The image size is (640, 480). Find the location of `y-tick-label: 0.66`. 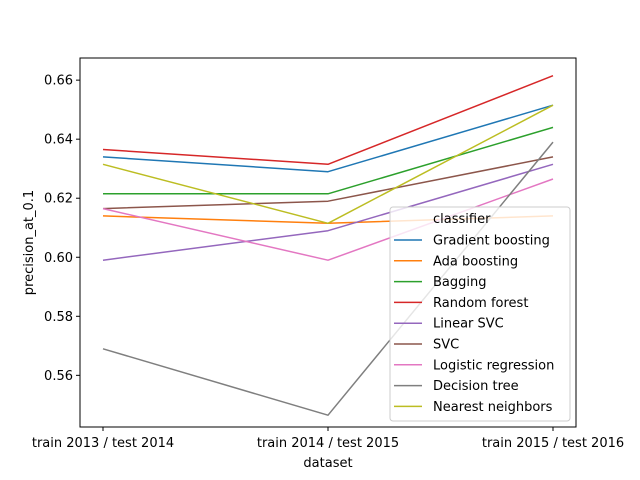

y-tick-label: 0.66 is located at coordinates (58, 81).